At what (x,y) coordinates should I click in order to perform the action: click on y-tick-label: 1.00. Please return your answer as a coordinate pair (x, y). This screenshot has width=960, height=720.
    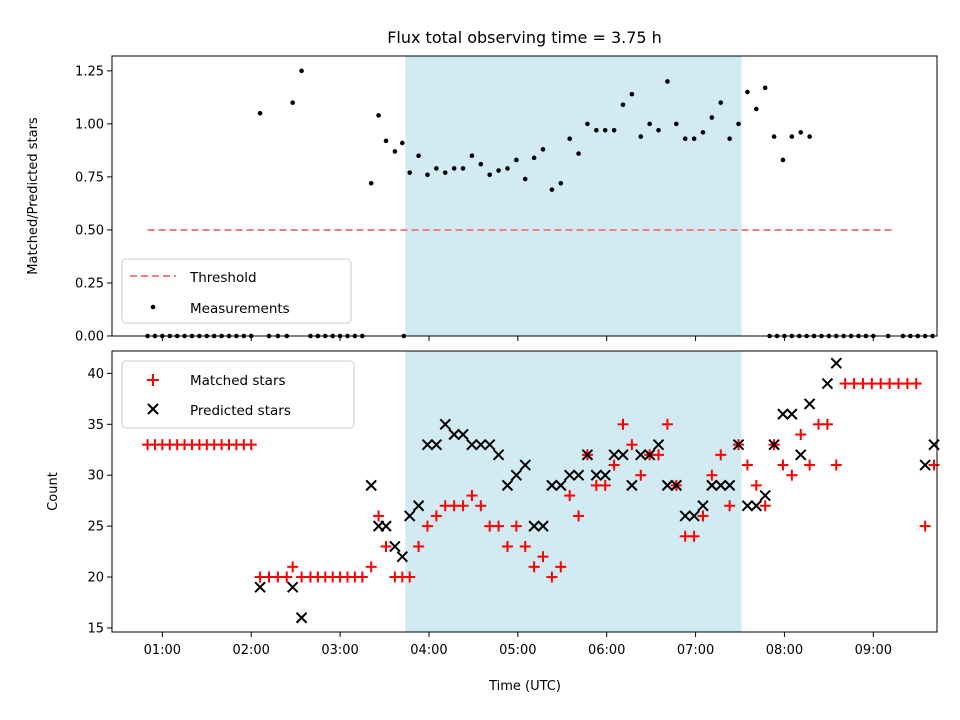
    Looking at the image, I should click on (89, 124).